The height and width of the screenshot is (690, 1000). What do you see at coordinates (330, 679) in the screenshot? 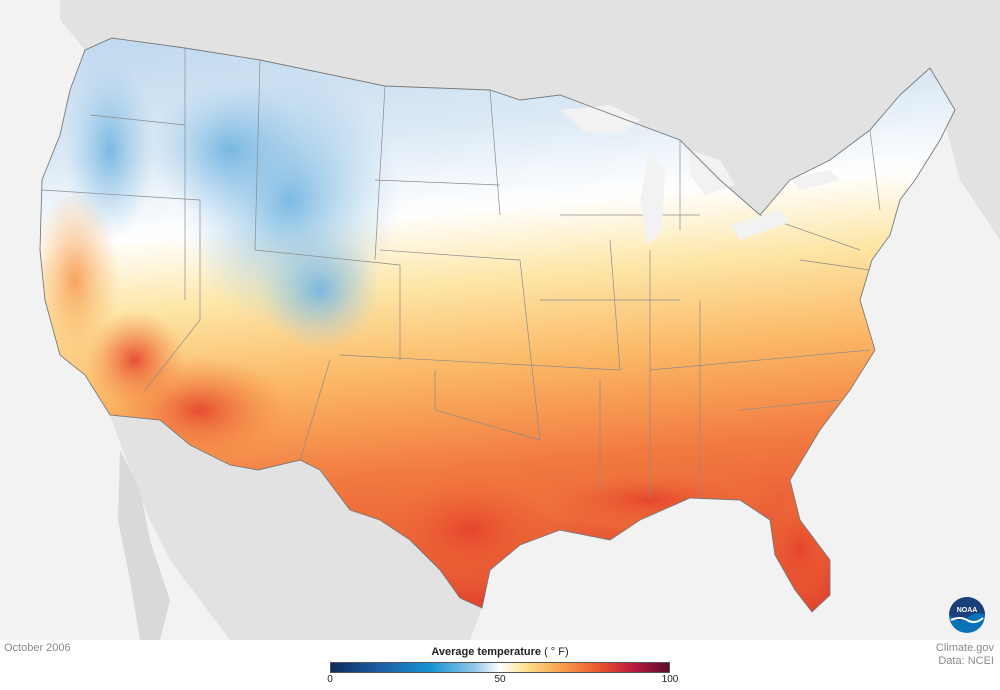
I see `legend-tick-0: 0` at bounding box center [330, 679].